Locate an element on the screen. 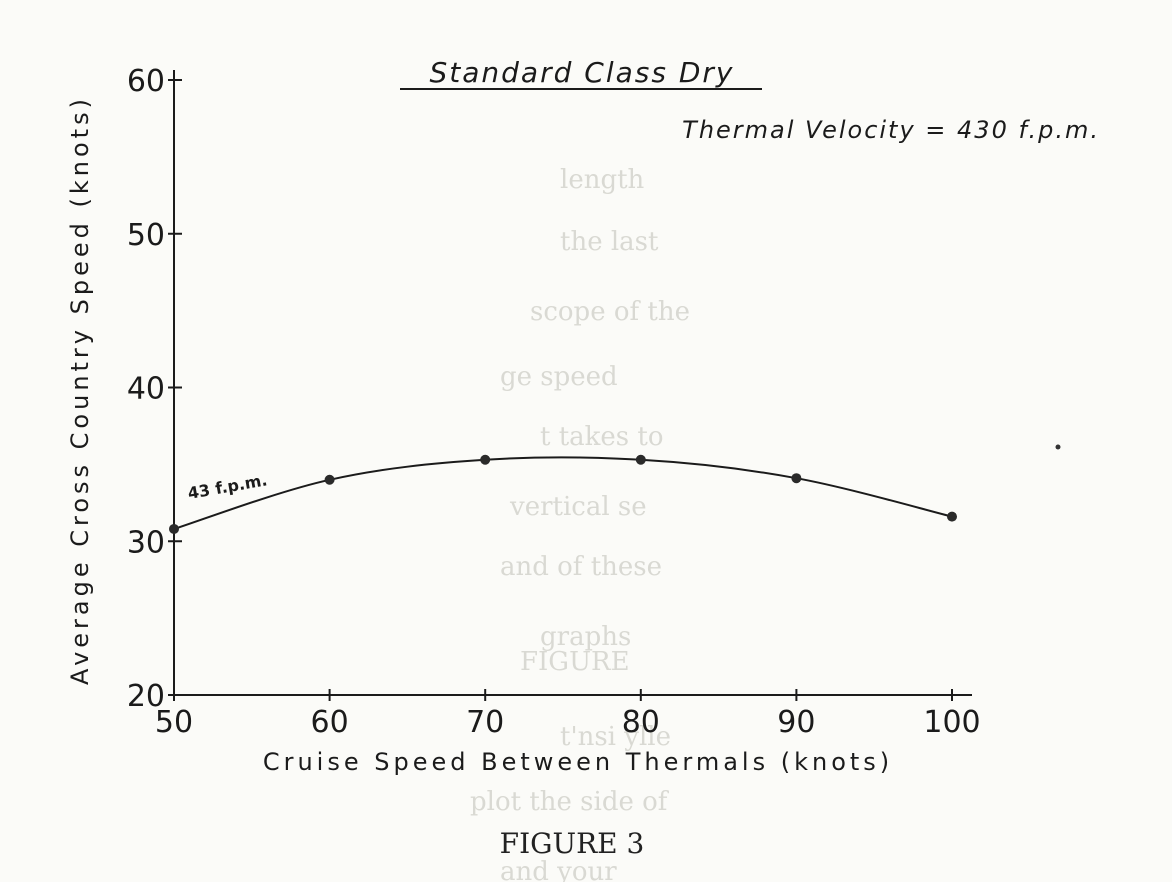 This screenshot has height=882, width=1172. x-tick-label: 100 is located at coordinates (951, 722).